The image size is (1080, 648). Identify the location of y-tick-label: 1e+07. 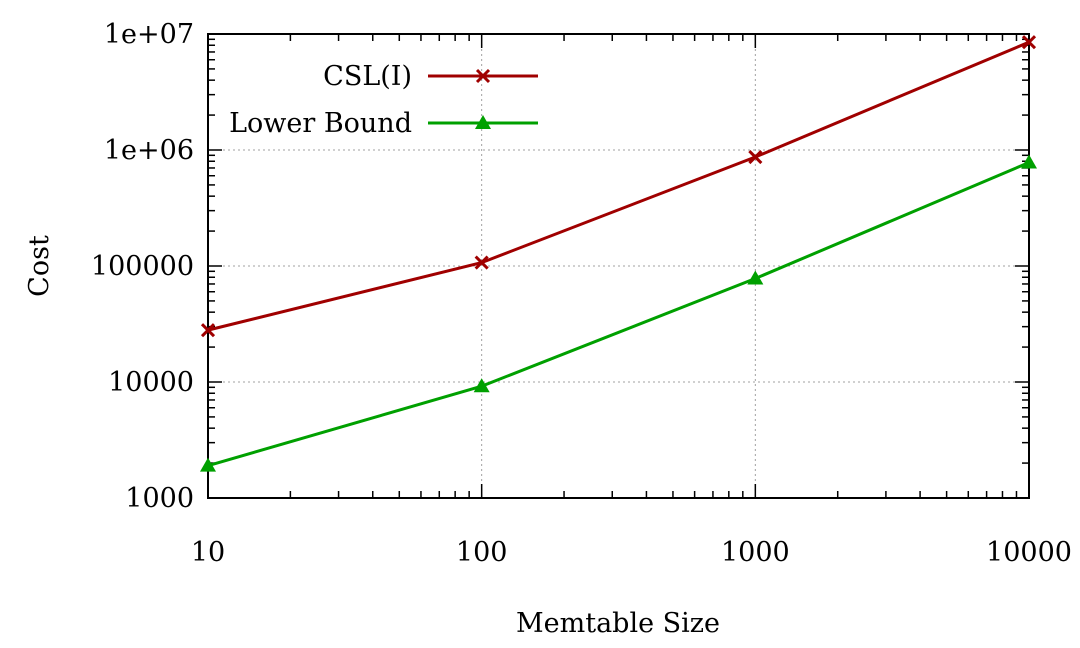
(149, 34).